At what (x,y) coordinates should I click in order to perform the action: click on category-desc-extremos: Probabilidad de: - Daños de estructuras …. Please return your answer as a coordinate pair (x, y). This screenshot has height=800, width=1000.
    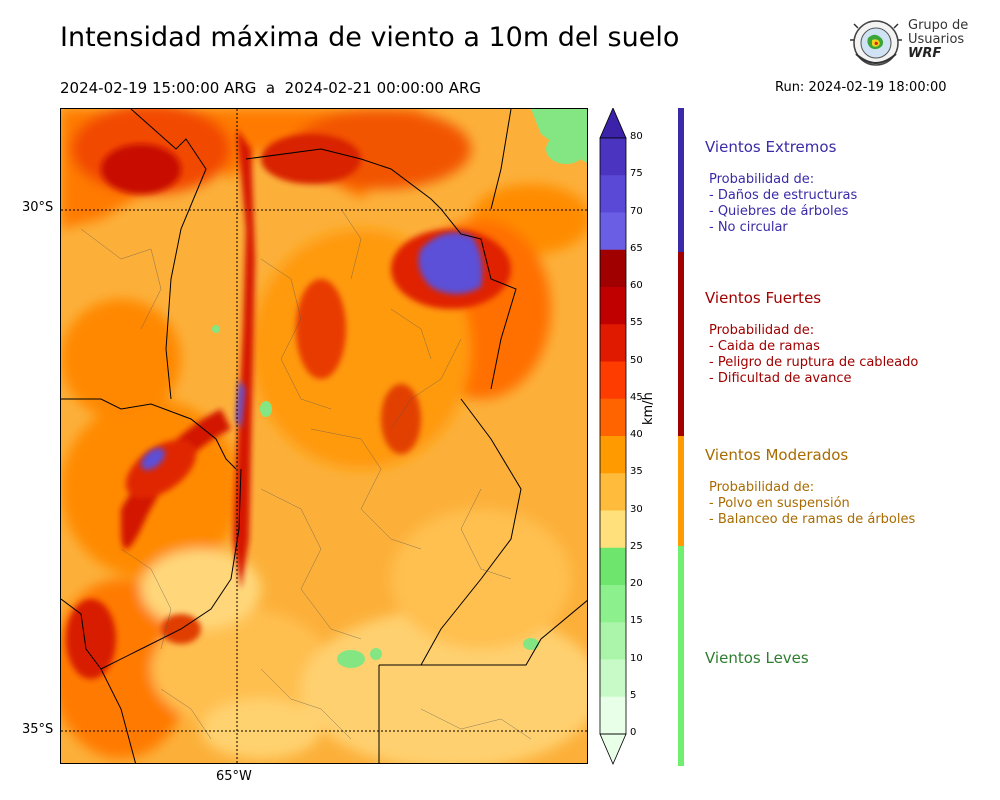
    Looking at the image, I should click on (783, 204).